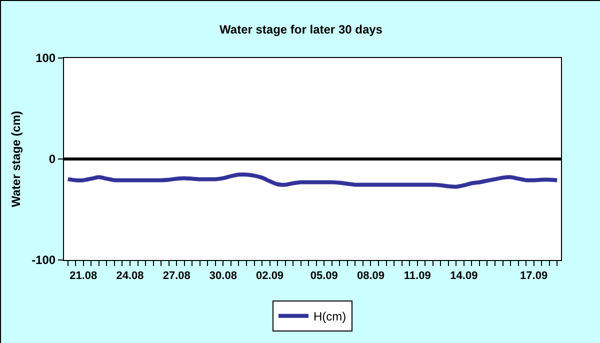 The width and height of the screenshot is (600, 343). Describe the element at coordinates (464, 276) in the screenshot. I see `x-tick-label: 14.09` at that location.